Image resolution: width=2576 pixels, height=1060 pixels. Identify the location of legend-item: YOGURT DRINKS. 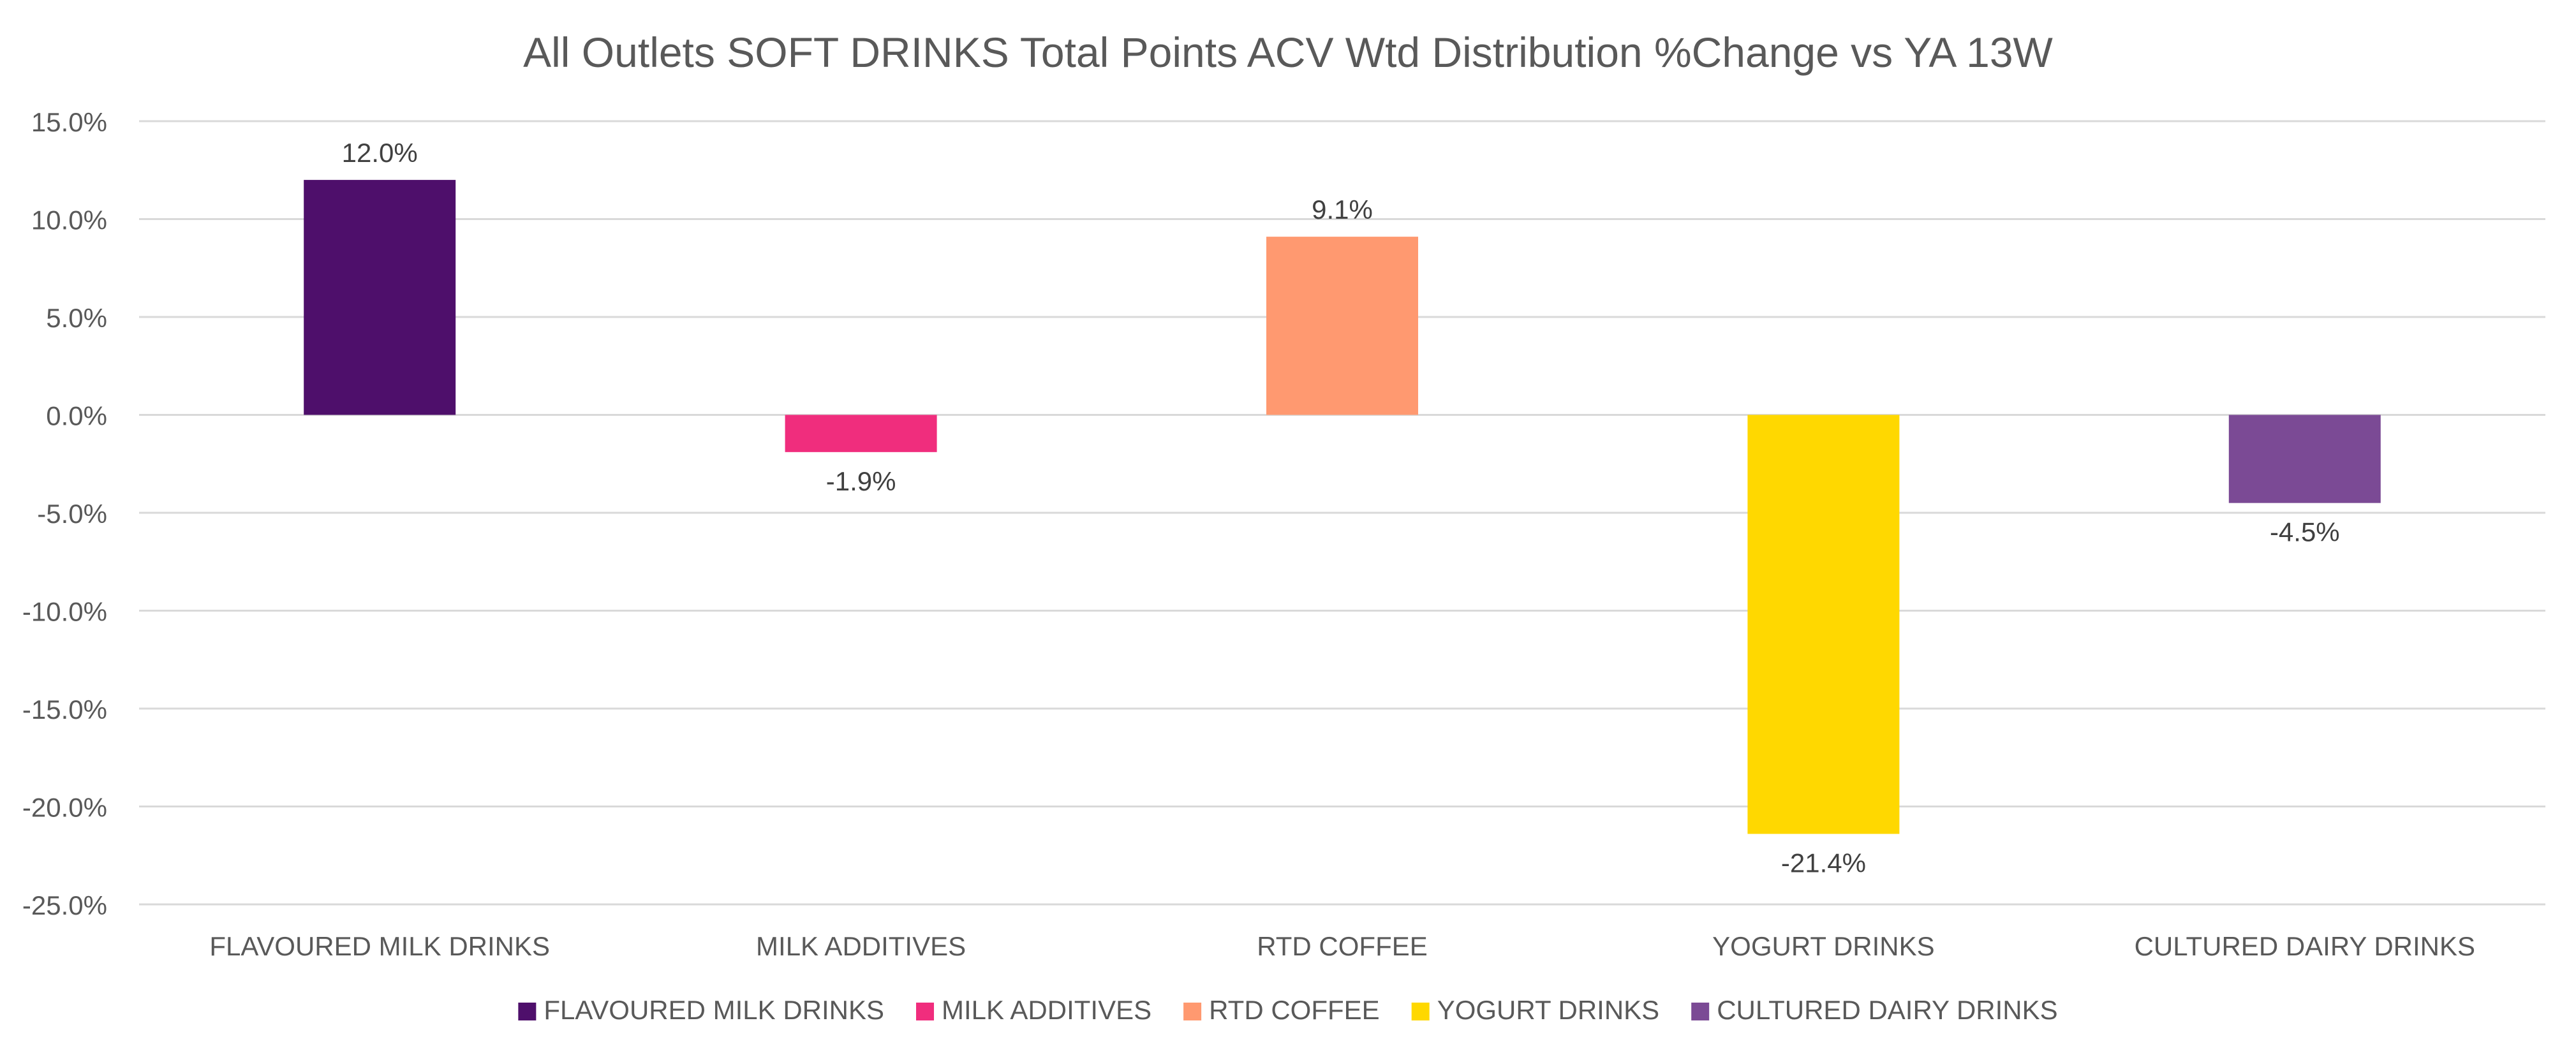
(1535, 1010).